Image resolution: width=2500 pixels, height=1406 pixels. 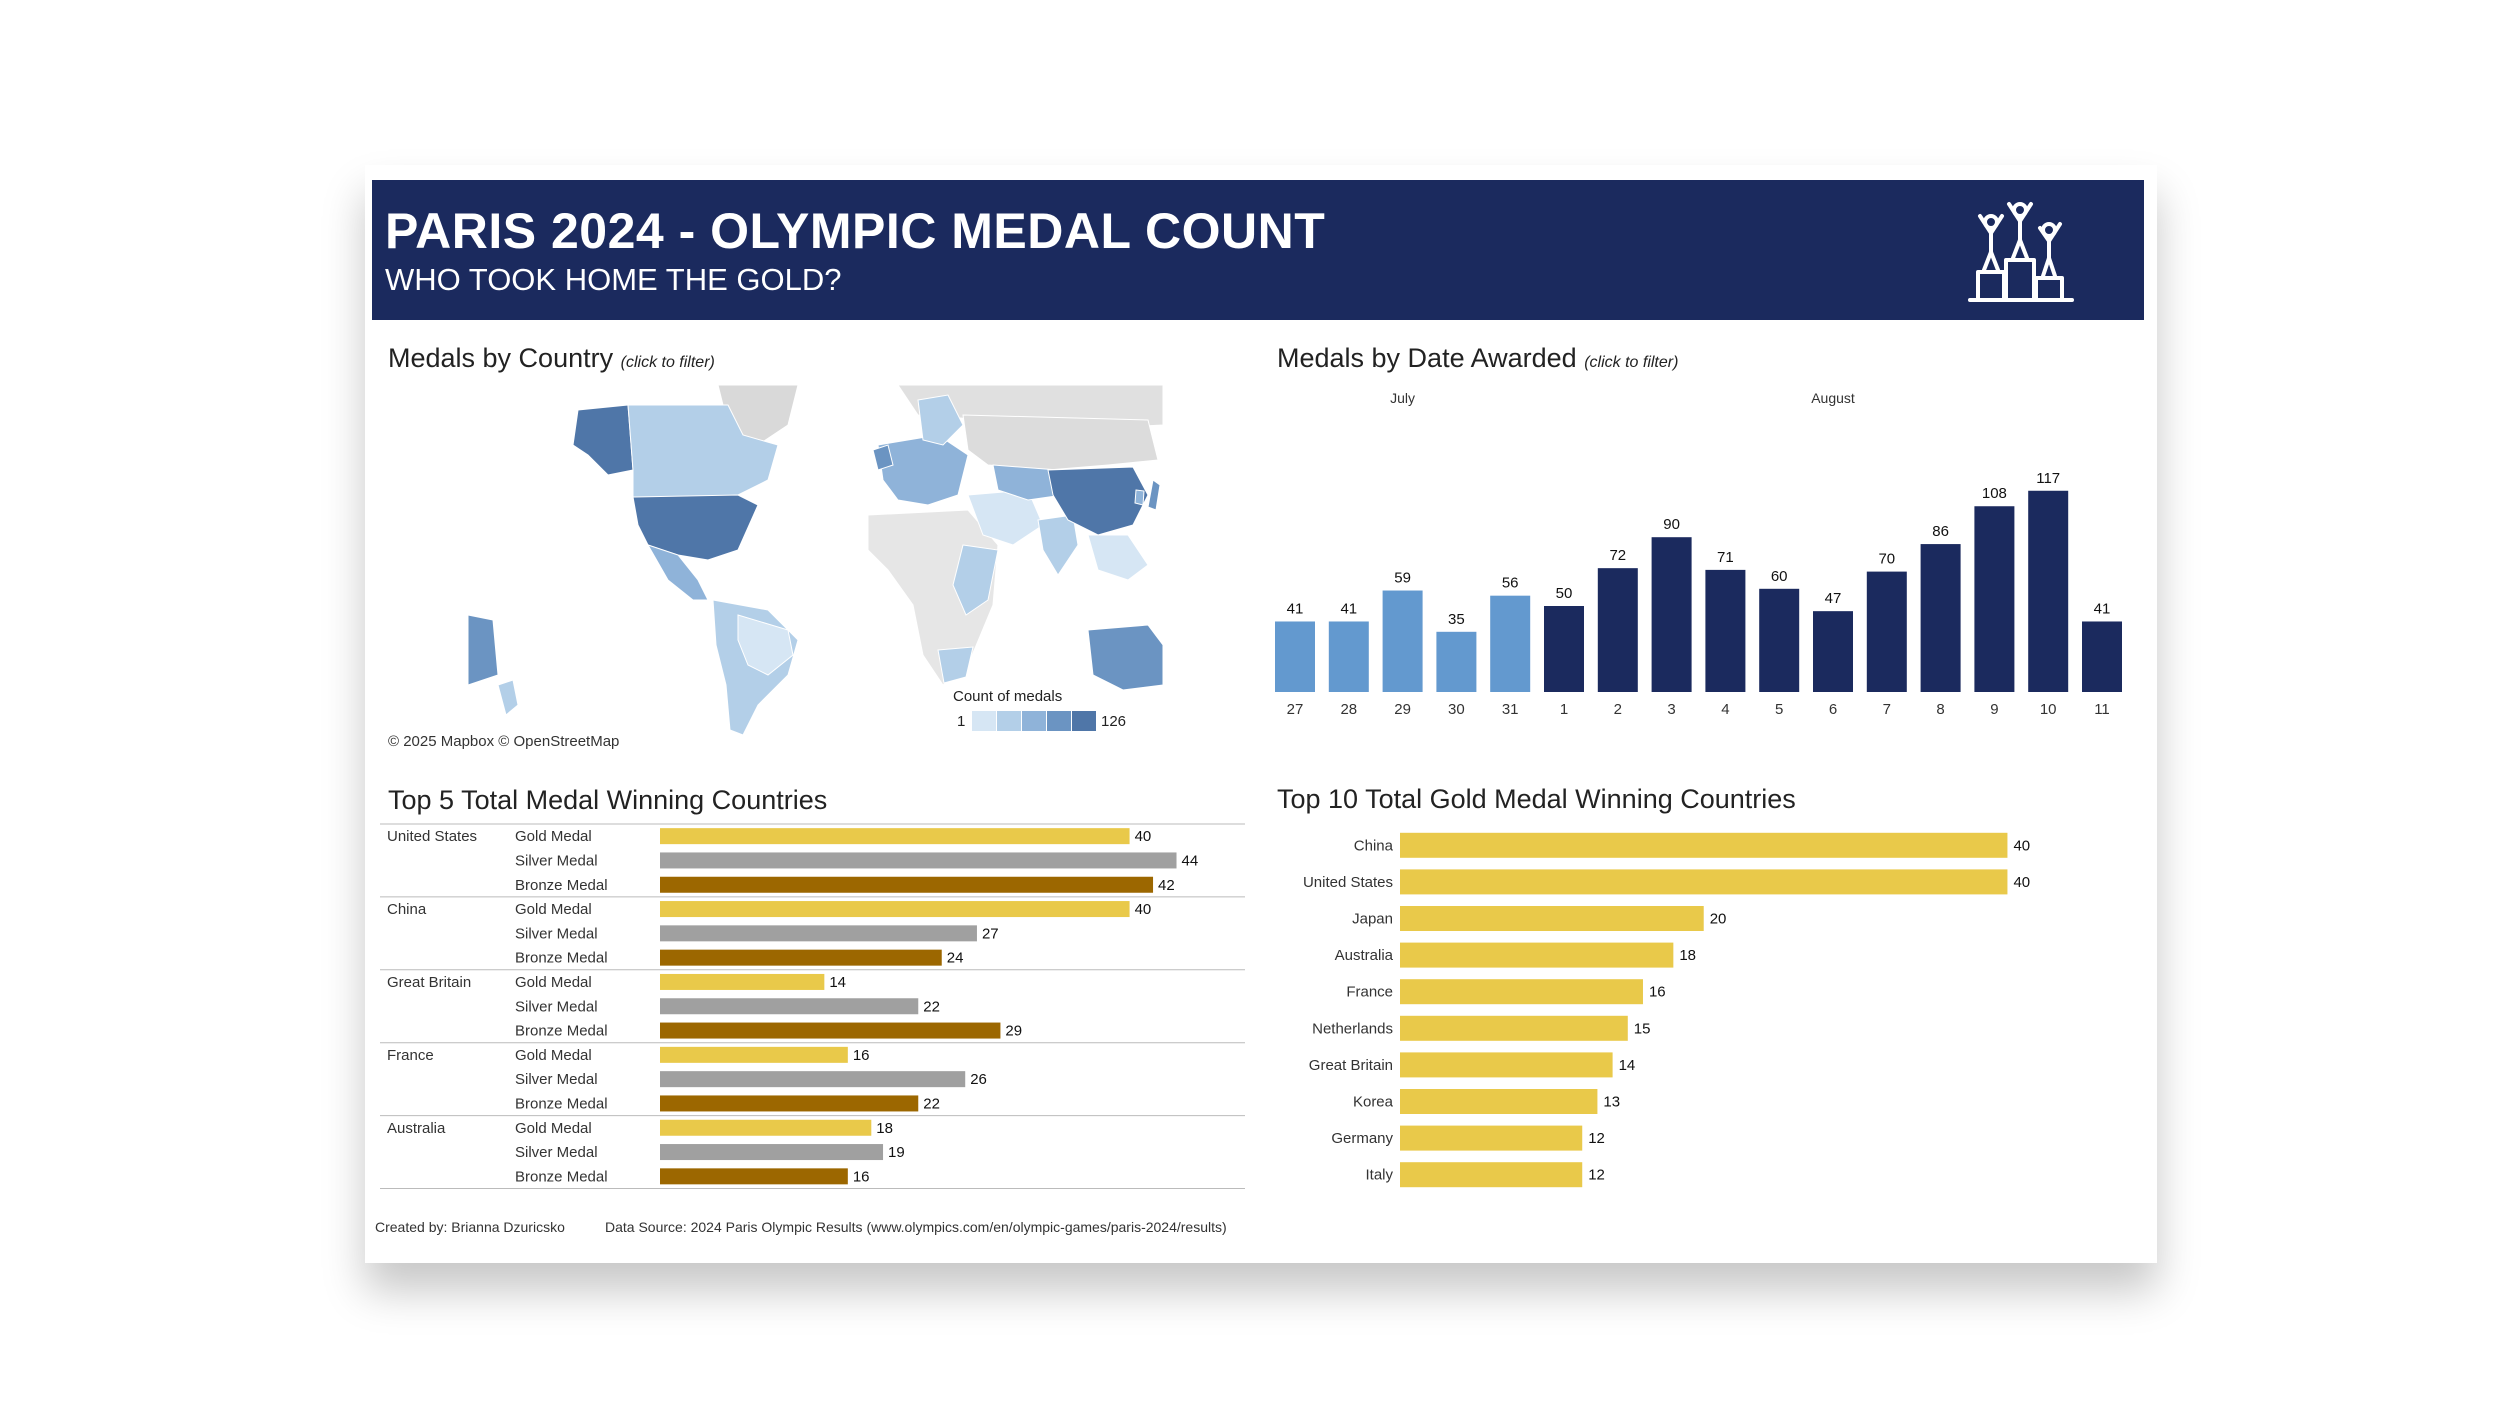 What do you see at coordinates (1564, 709) in the screenshot?
I see `date-tick-label: 1` at bounding box center [1564, 709].